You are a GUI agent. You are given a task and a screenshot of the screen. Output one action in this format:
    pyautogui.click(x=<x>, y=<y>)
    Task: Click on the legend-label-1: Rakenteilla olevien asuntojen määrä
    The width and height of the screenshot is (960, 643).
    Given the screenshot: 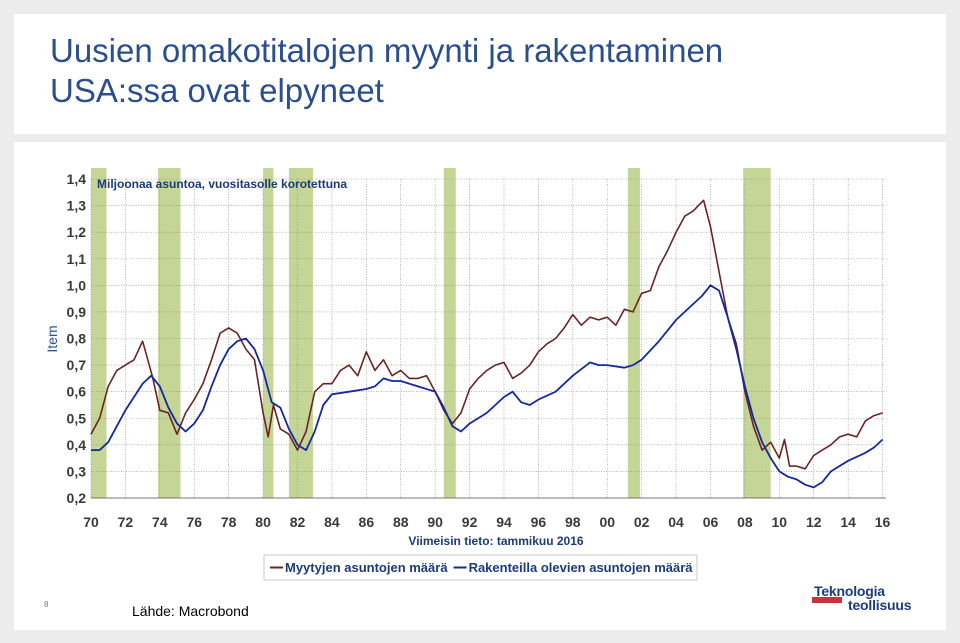 What is the action you would take?
    pyautogui.click(x=581, y=567)
    